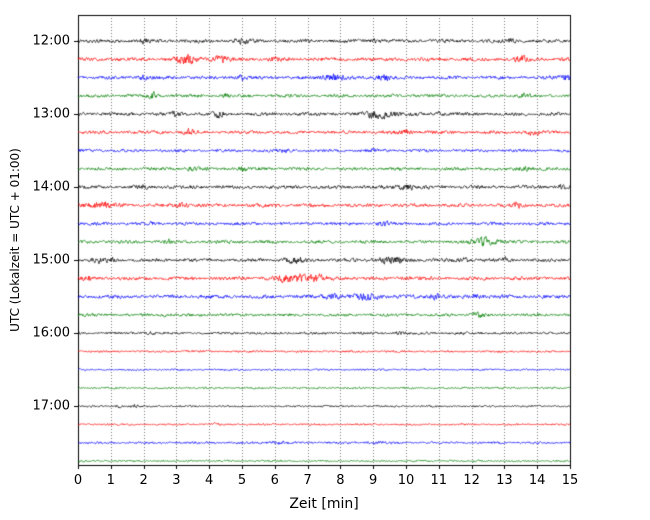 The image size is (650, 520). What do you see at coordinates (78, 480) in the screenshot?
I see `x-tick-label: 0` at bounding box center [78, 480].